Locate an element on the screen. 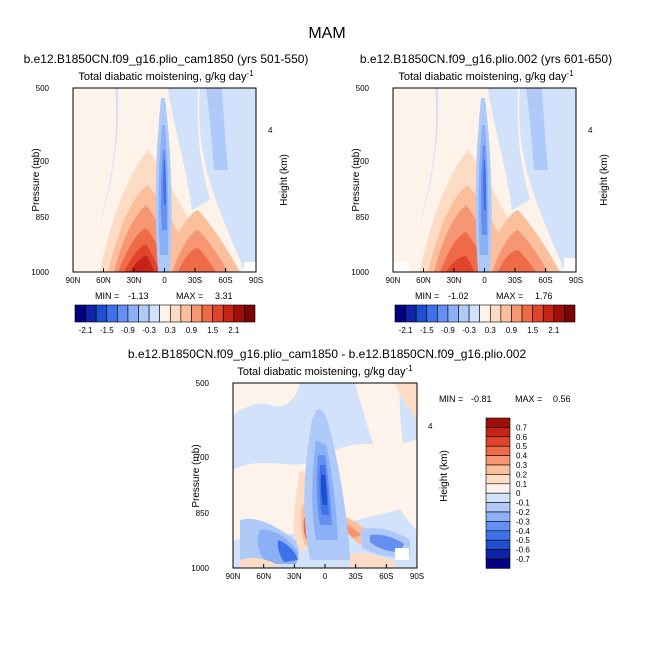 Image resolution: width=654 pixels, height=654 pixels. max-value-2: 1.76 is located at coordinates (544, 296).